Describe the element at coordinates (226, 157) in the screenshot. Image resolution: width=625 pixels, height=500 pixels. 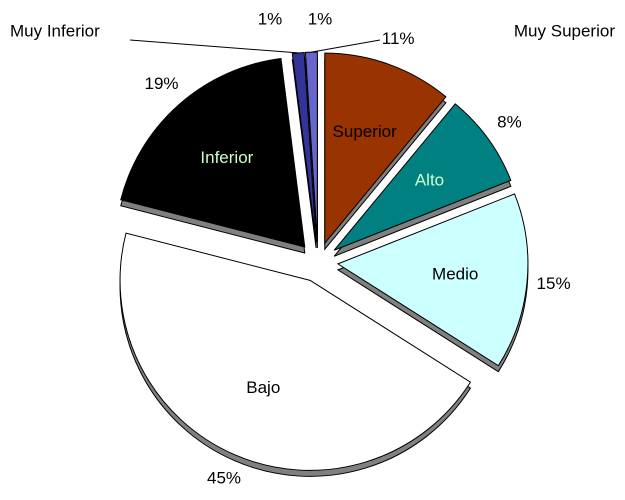
I see `slice-name: Inferior` at that location.